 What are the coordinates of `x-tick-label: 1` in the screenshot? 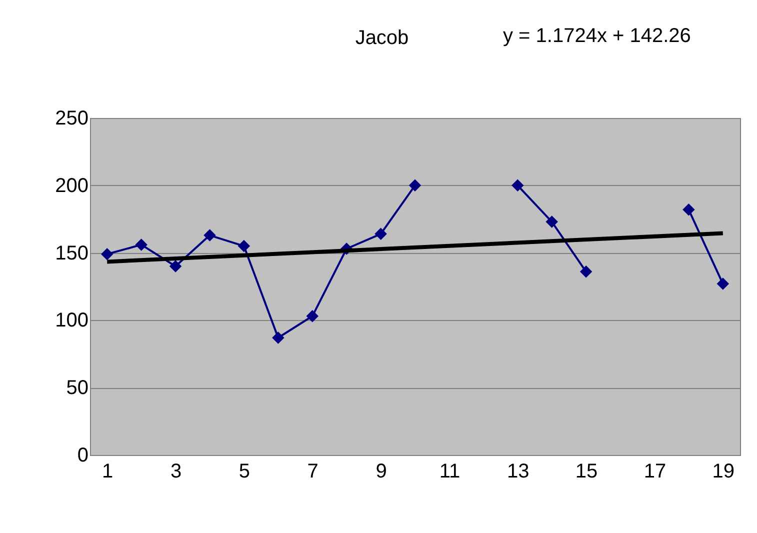 It's located at (108, 471).